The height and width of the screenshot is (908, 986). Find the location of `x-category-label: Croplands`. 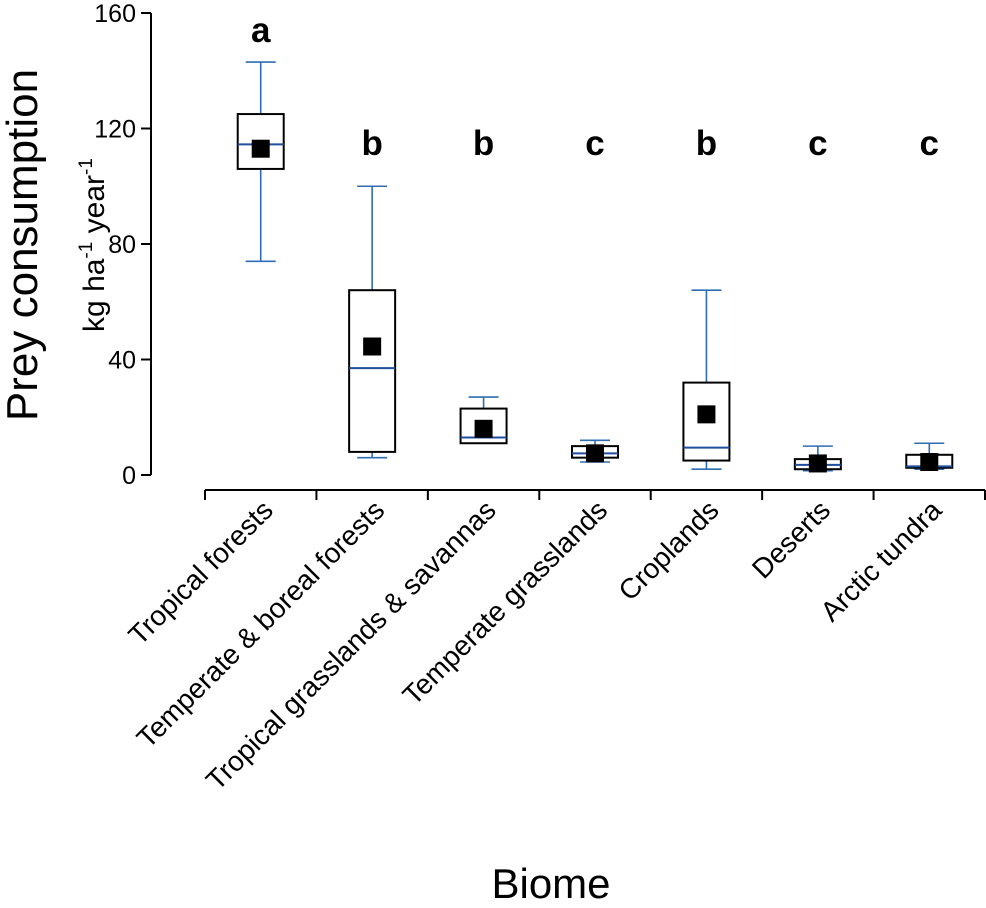

x-category-label: Croplands is located at coordinates (668, 550).